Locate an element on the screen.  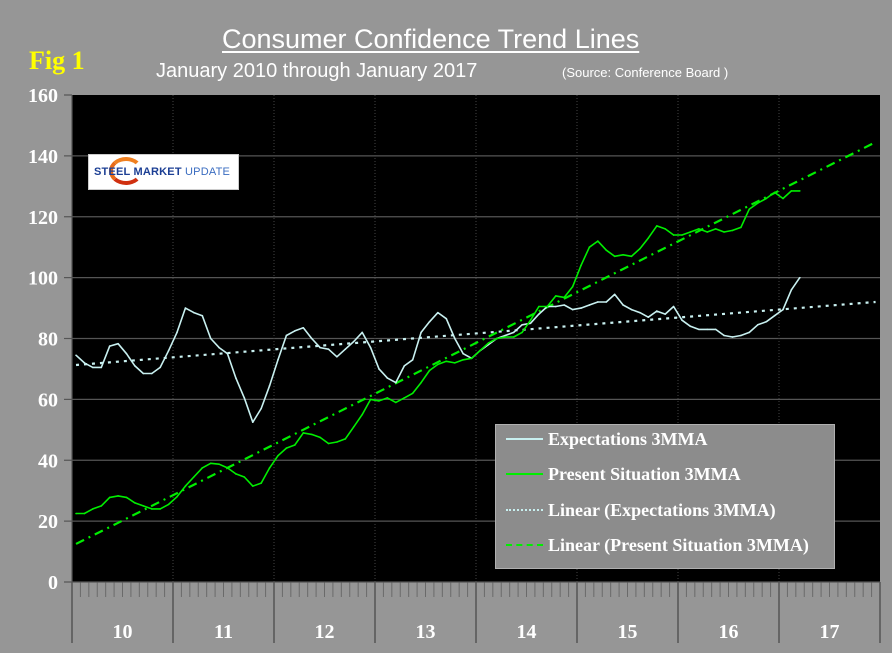
x-tick-label: 16 is located at coordinates (729, 632).